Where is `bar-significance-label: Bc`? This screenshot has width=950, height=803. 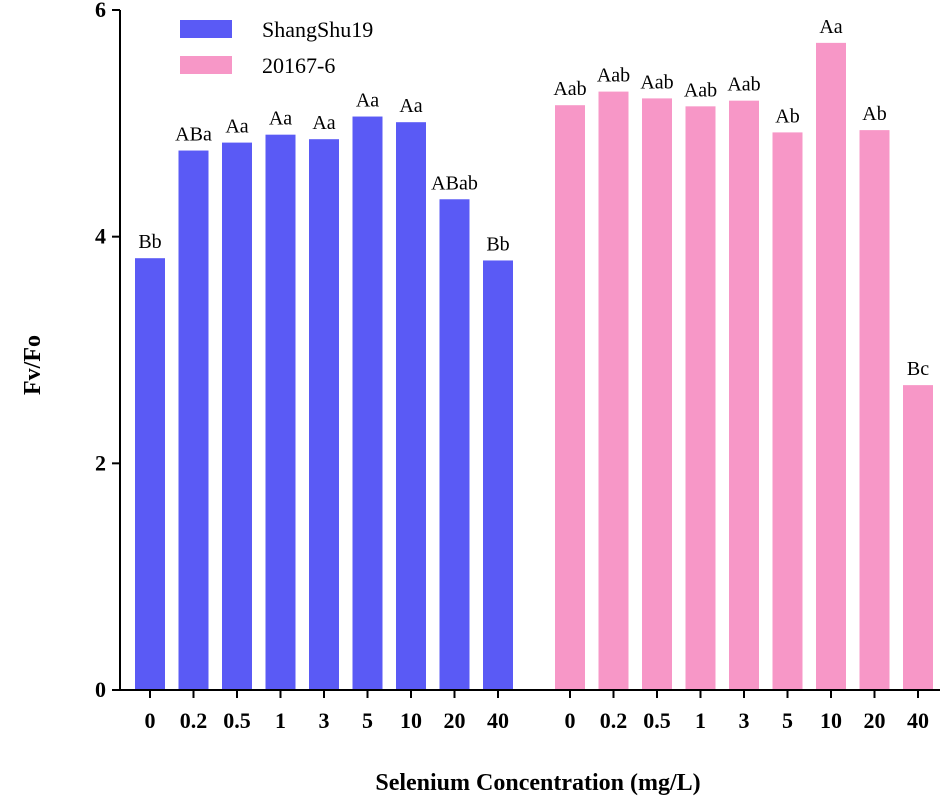
bar-significance-label: Bc is located at coordinates (918, 369).